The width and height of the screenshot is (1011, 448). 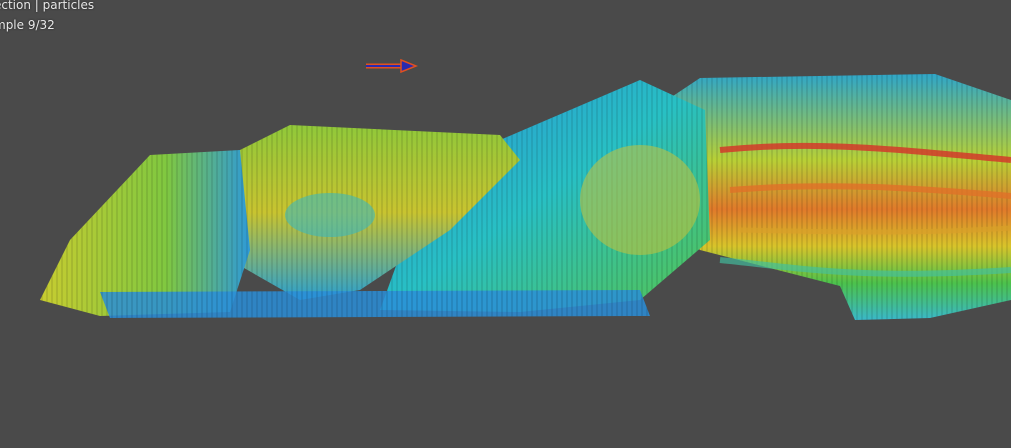 I want to click on direction-indicator, so click(x=392, y=66).